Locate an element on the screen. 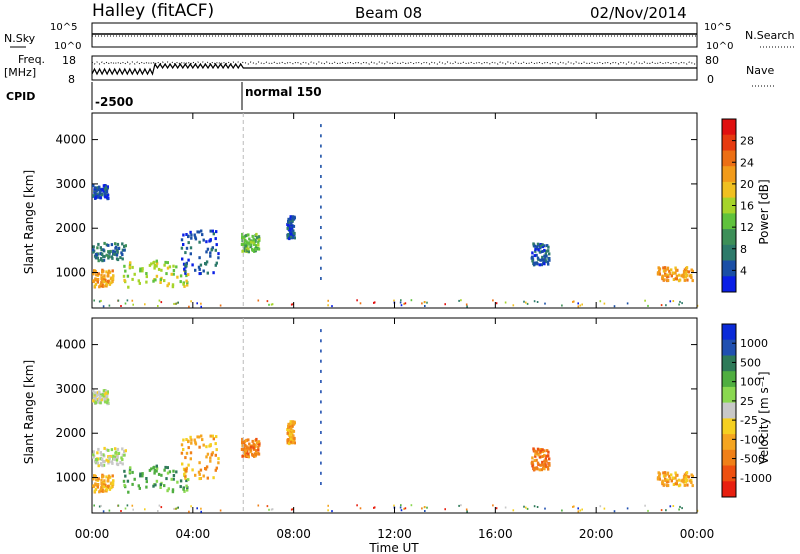 This screenshot has width=800, height=554. power-y-tick-label: 2000 is located at coordinates (70, 228).